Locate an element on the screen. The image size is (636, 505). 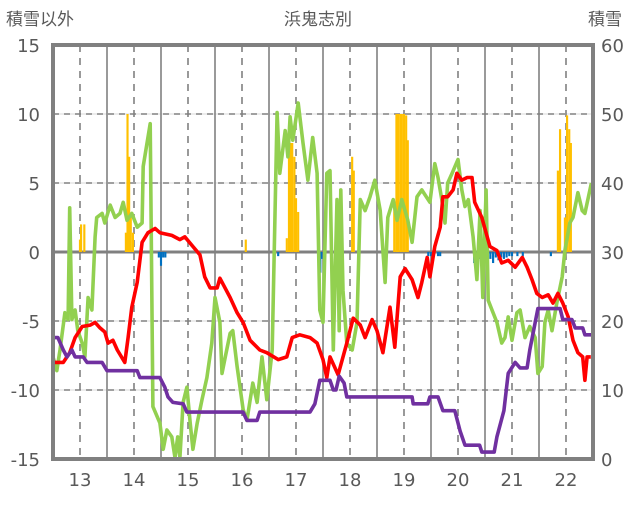
x-tick: 21 is located at coordinates (512, 480).